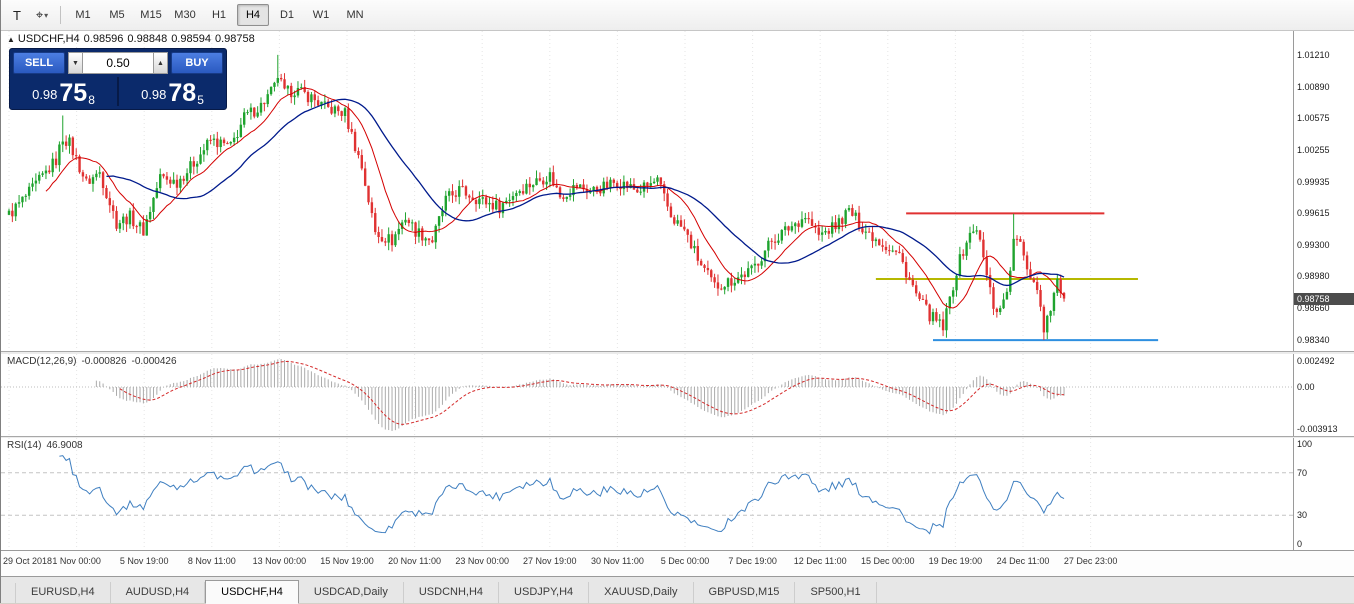 Image resolution: width=1354 pixels, height=604 pixels. What do you see at coordinates (1323, 394) in the screenshot?
I see `macd-axis: 0.002492 0.00 -0.003913` at bounding box center [1323, 394].